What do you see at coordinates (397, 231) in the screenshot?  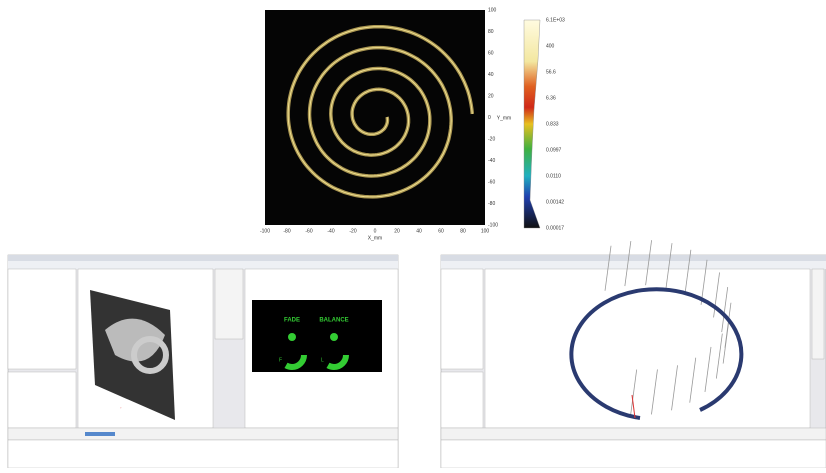 I see `x-tick-label: 20` at bounding box center [397, 231].